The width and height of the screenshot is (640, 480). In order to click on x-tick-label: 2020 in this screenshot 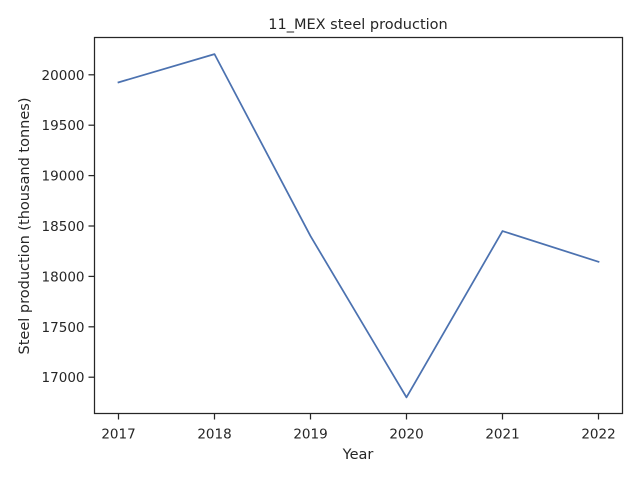, I will do `click(406, 435)`.